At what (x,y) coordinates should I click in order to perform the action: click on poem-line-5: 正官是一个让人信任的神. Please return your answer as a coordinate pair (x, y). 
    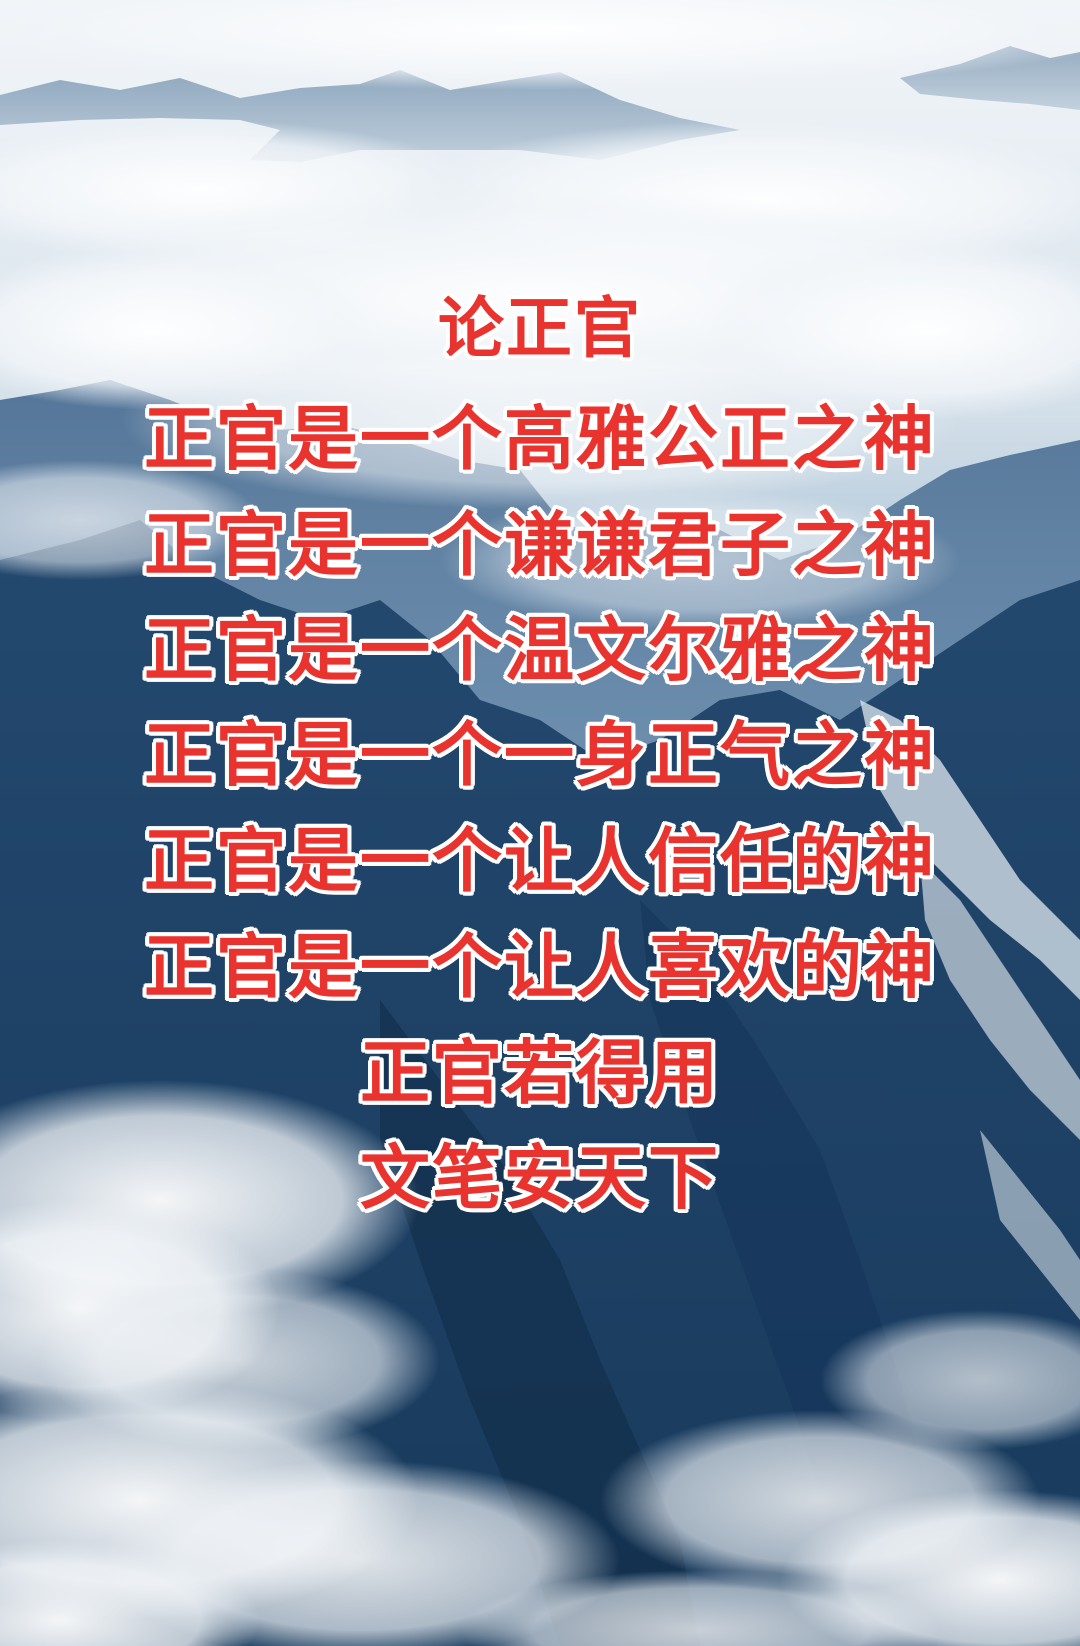
    Looking at the image, I should click on (540, 861).